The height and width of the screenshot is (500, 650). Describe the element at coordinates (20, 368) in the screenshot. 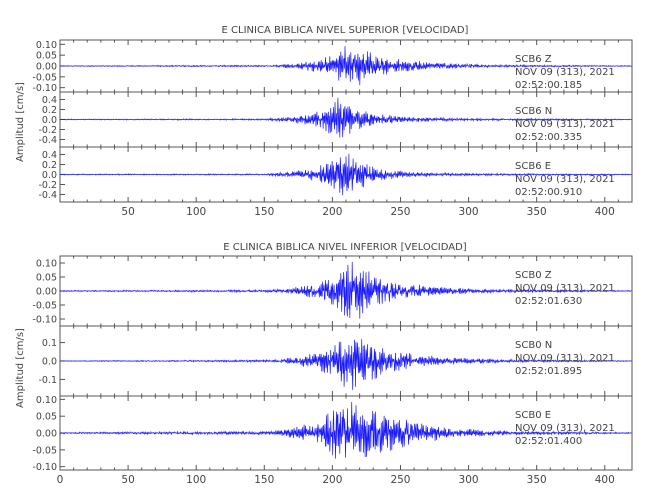

I see `panel-lower-ylabel: Amplitud [cm/s]` at that location.